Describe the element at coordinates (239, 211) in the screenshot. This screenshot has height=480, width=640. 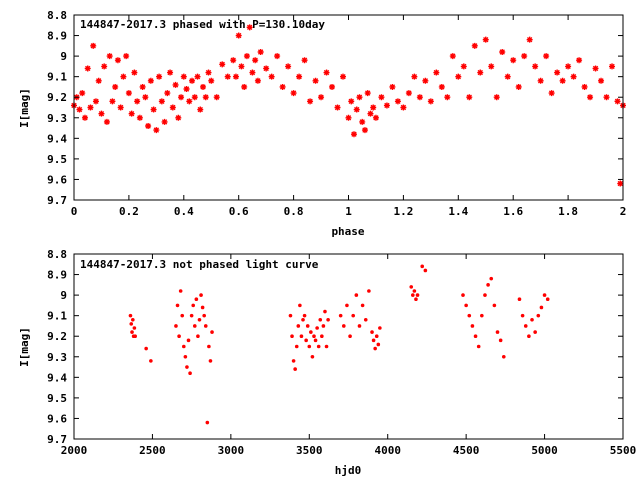
I see `phased-x-tick-label: 0.6` at that location.